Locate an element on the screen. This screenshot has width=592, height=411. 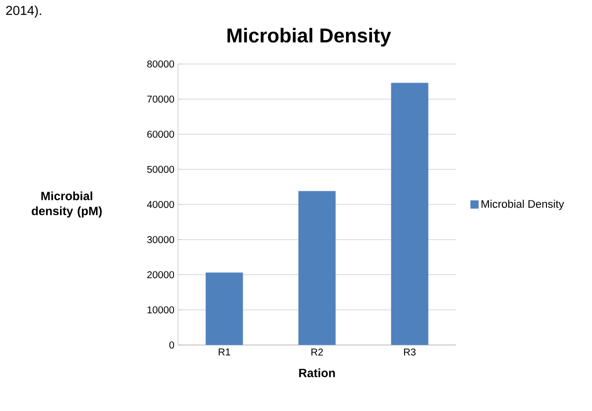
y-tick-label: 50000 is located at coordinates (160, 169).